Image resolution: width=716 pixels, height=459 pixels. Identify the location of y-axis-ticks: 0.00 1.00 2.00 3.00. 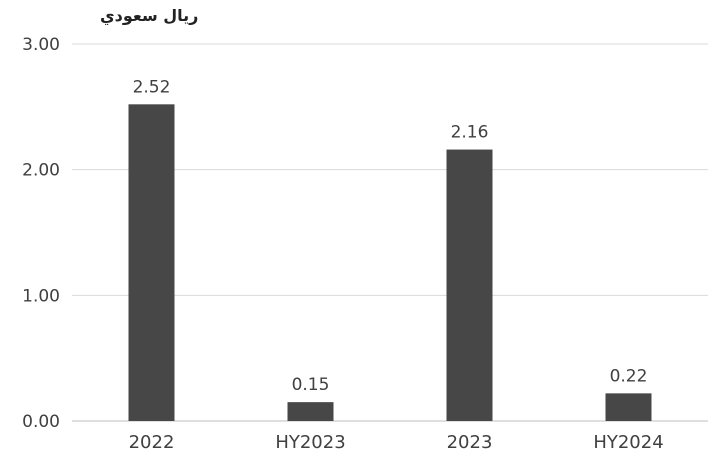
(41, 233).